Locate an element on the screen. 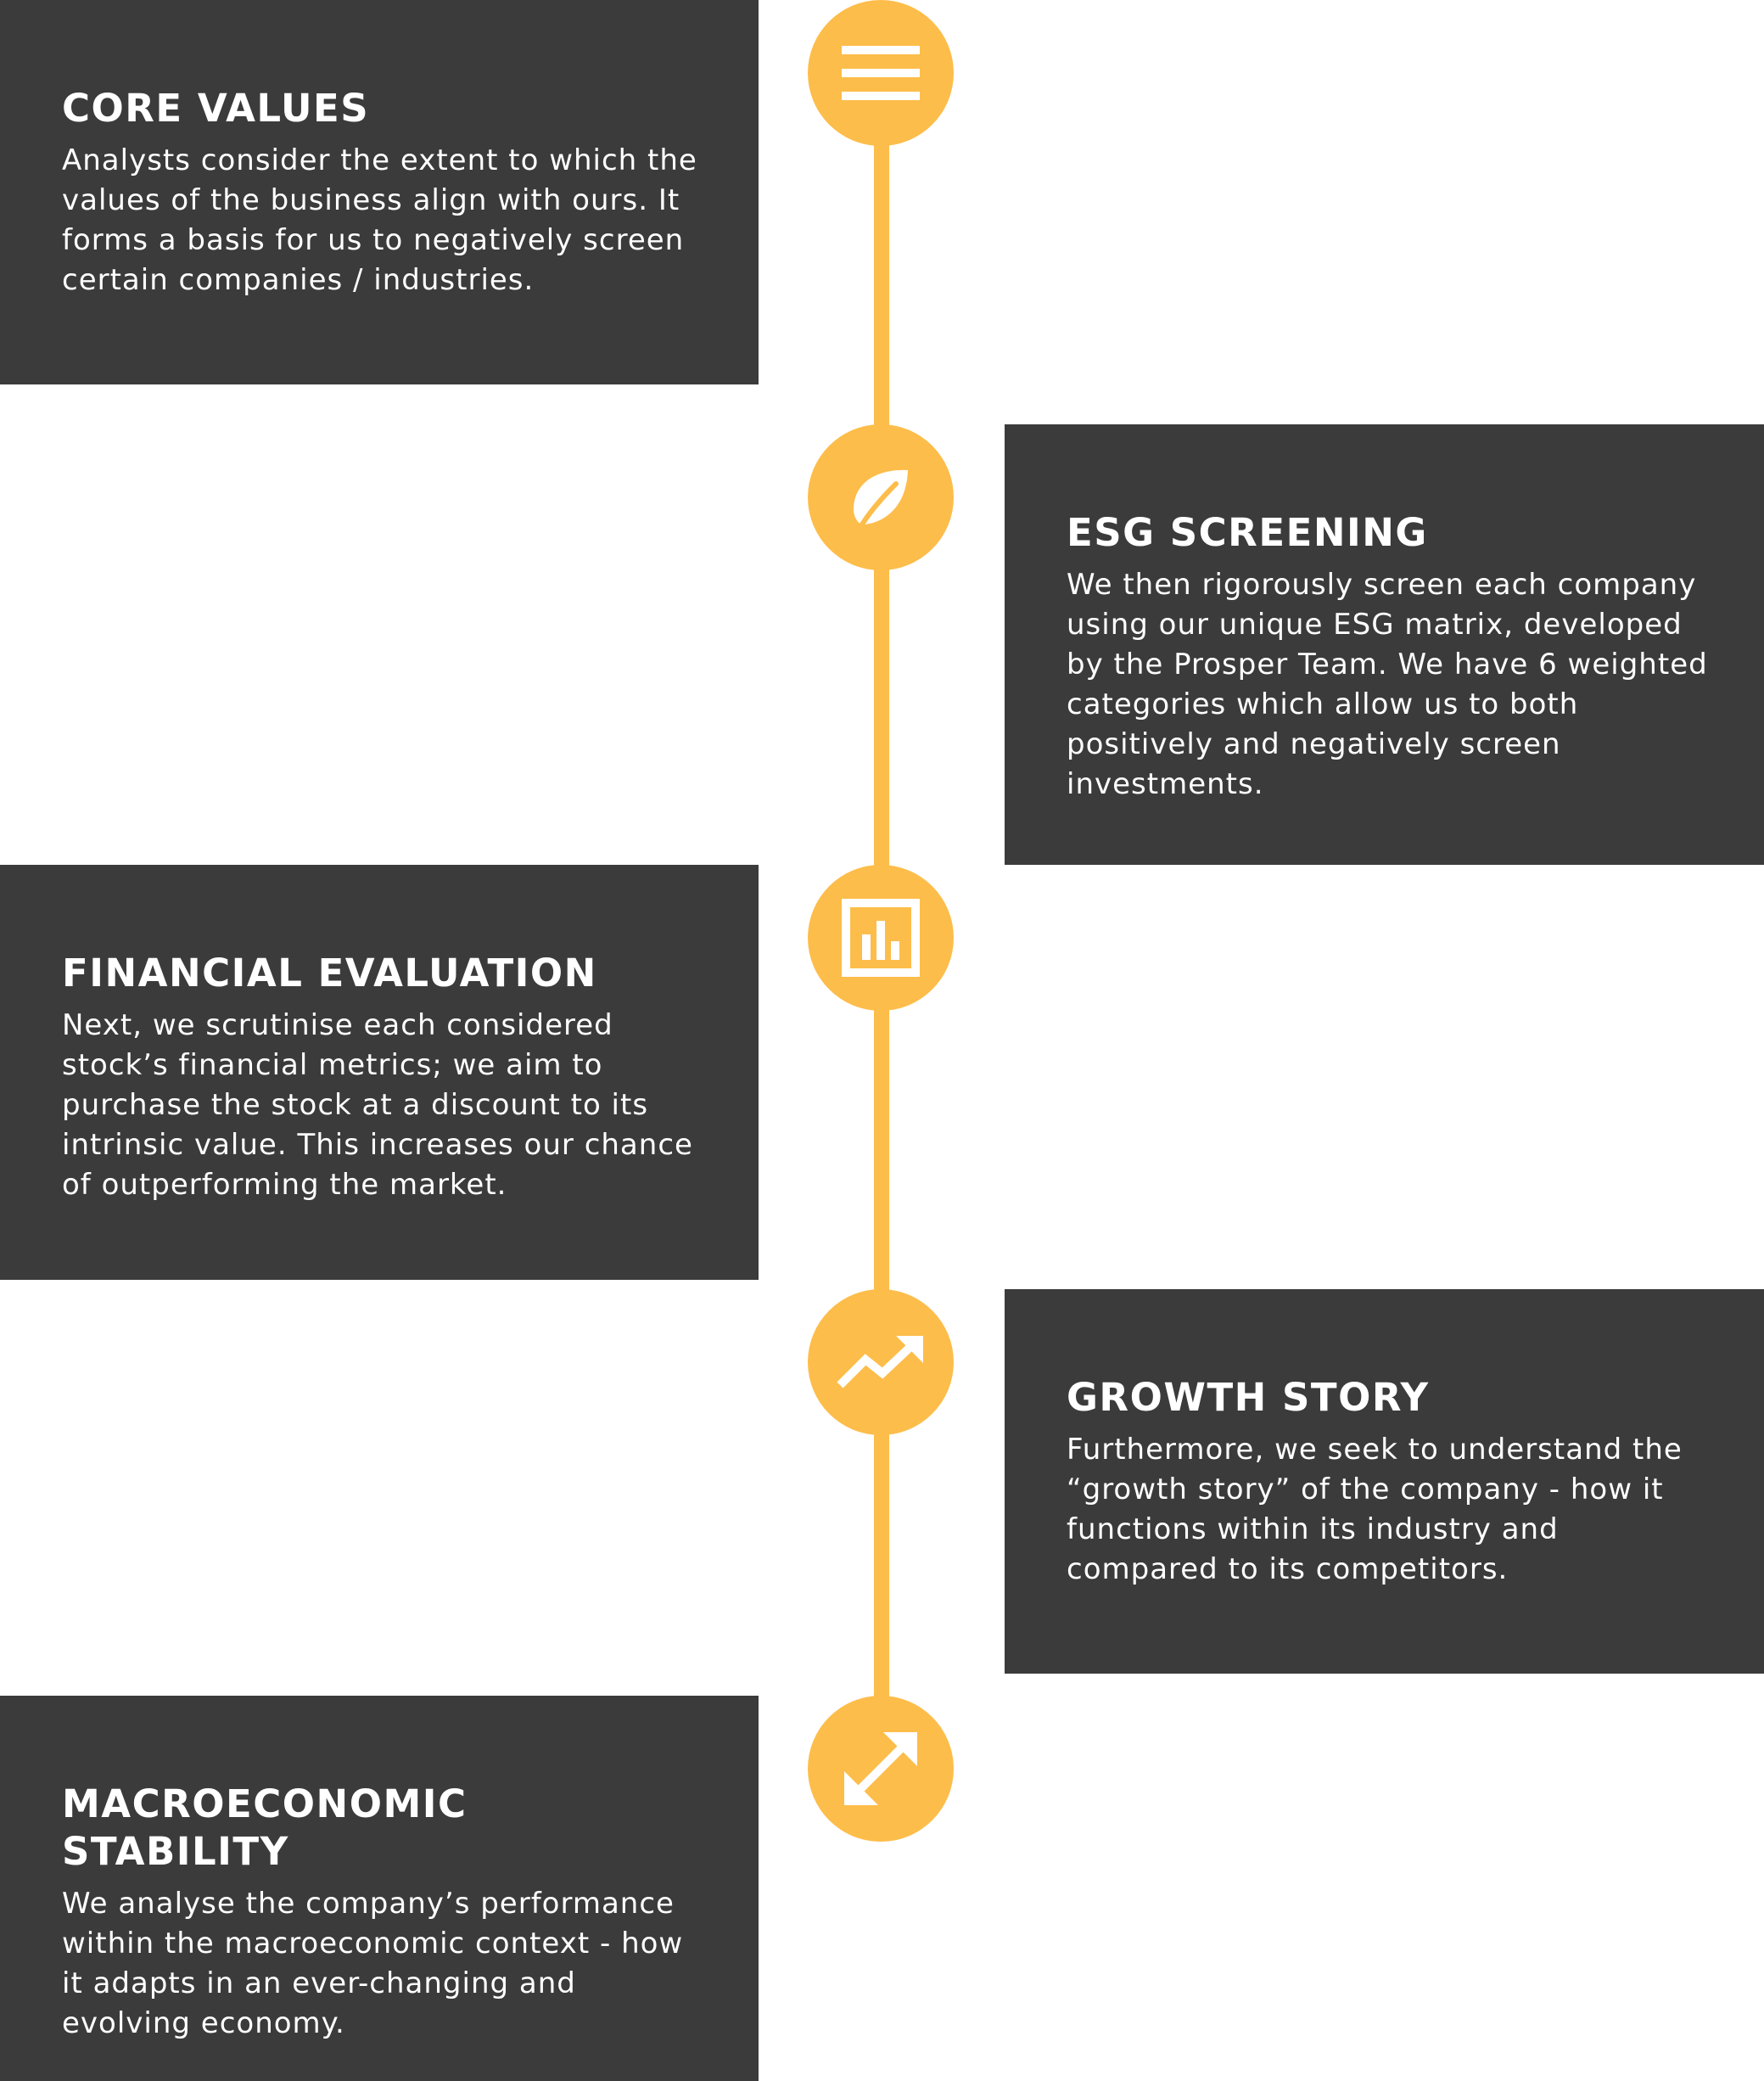  expand-arrows-icon is located at coordinates (880, 1769).